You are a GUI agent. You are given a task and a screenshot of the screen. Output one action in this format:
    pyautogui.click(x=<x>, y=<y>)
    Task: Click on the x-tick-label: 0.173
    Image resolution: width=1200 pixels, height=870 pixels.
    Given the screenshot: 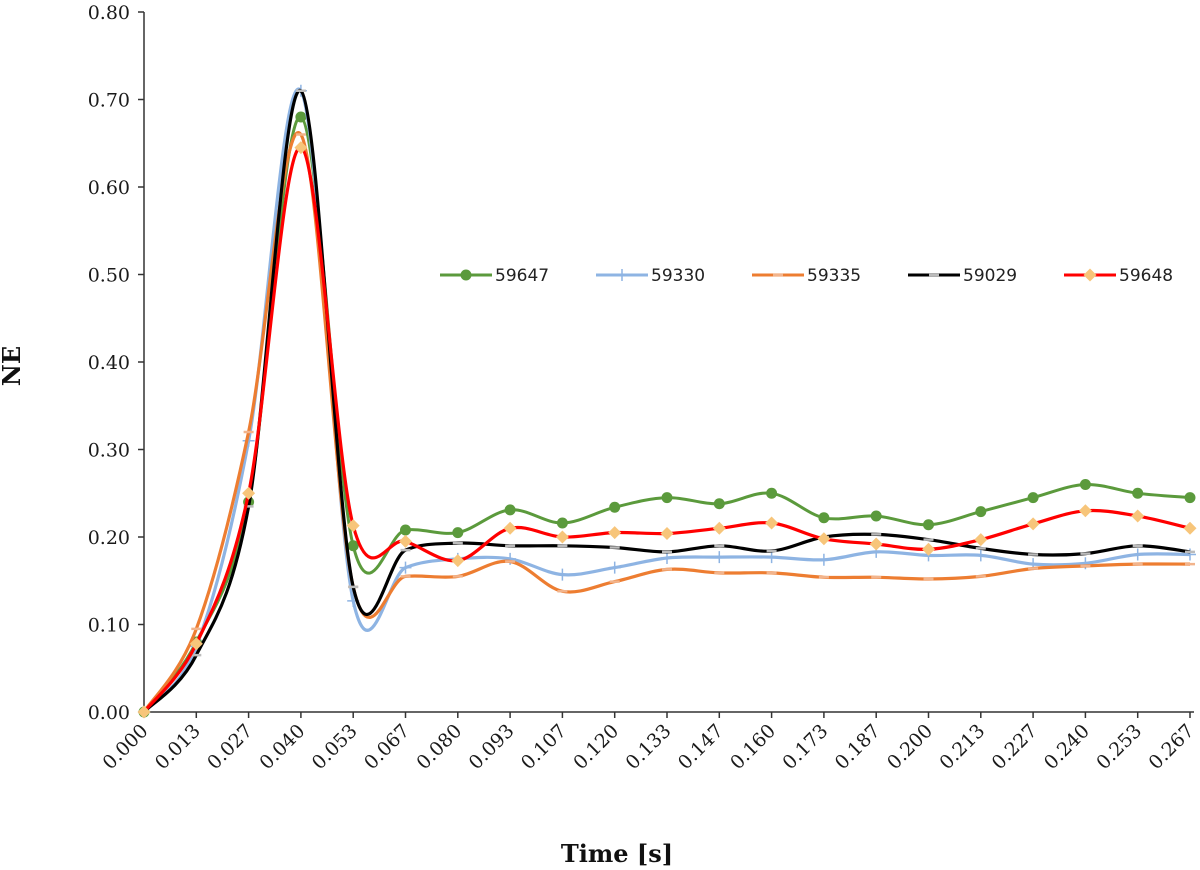 What is the action you would take?
    pyautogui.click(x=805, y=747)
    